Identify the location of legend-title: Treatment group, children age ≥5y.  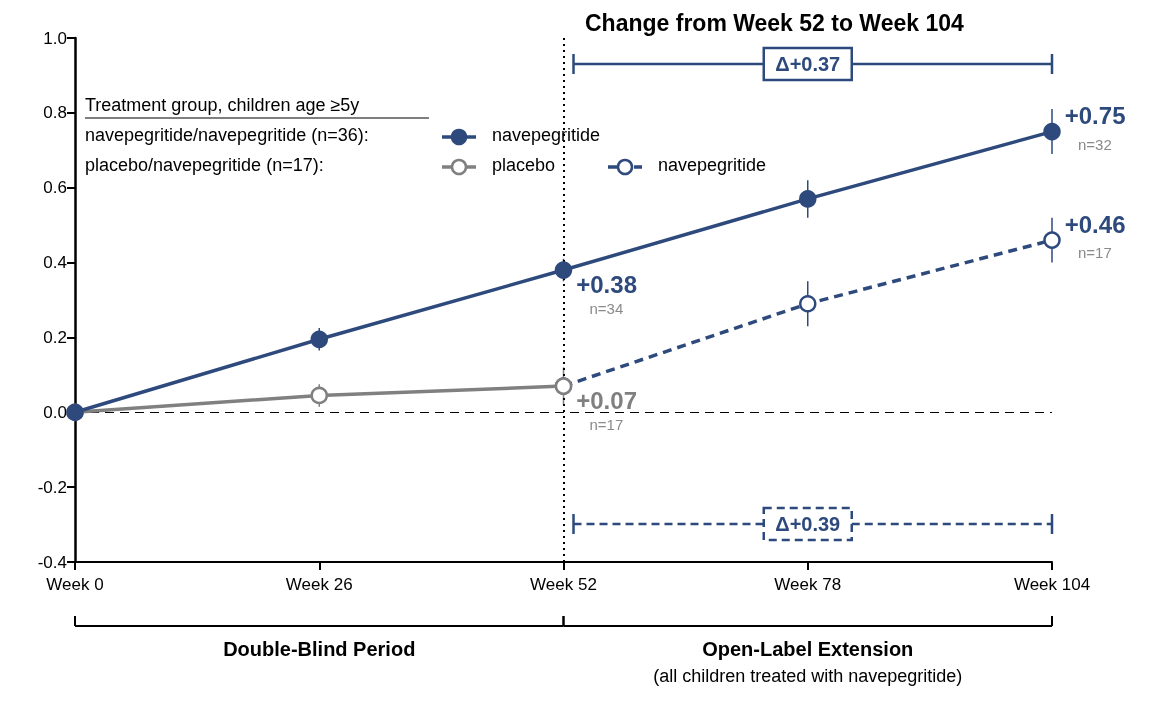
(222, 105).